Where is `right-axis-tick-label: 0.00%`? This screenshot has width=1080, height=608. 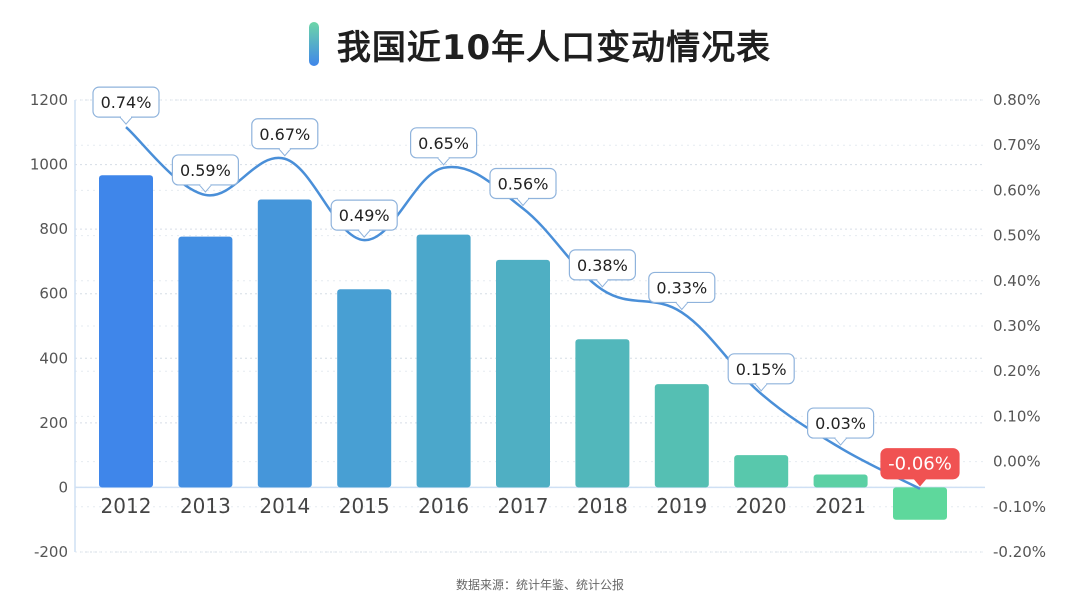
right-axis-tick-label: 0.00% is located at coordinates (1017, 462).